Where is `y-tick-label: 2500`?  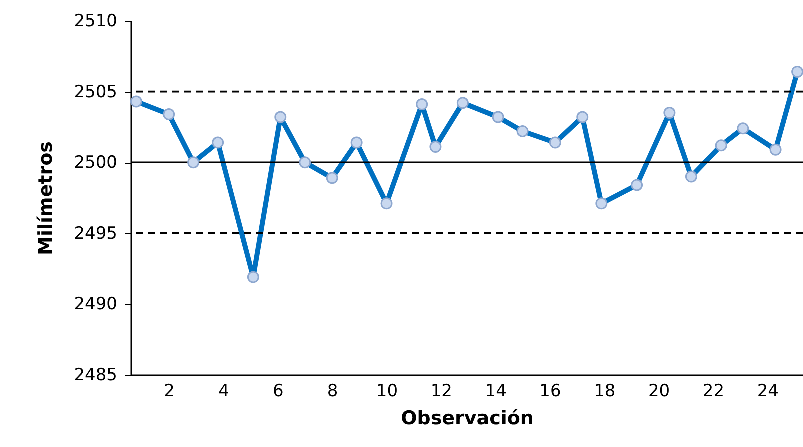 y-tick-label: 2500 is located at coordinates (96, 163).